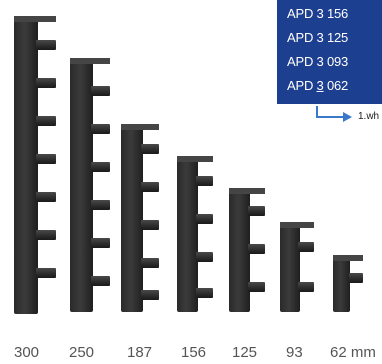  I want to click on size-label: 187, so click(140, 352).